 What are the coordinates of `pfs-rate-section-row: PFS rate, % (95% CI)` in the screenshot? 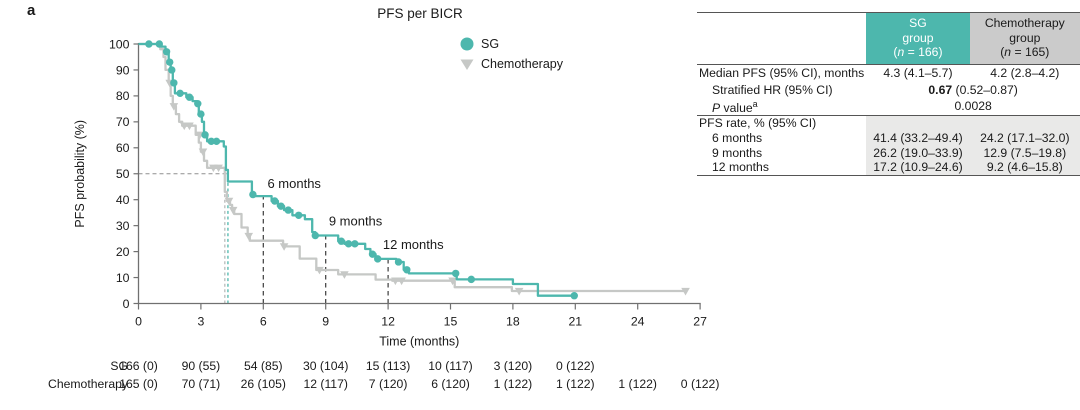 It's located at (888, 123).